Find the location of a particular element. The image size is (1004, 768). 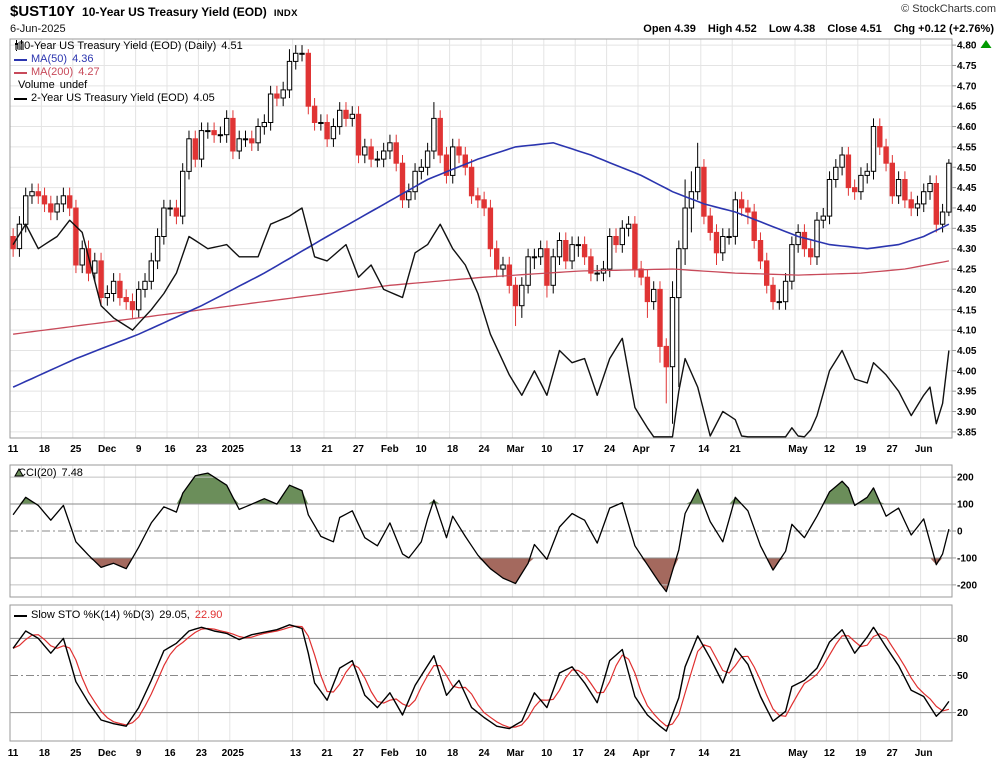

open-value: 4.39 is located at coordinates (685, 29).